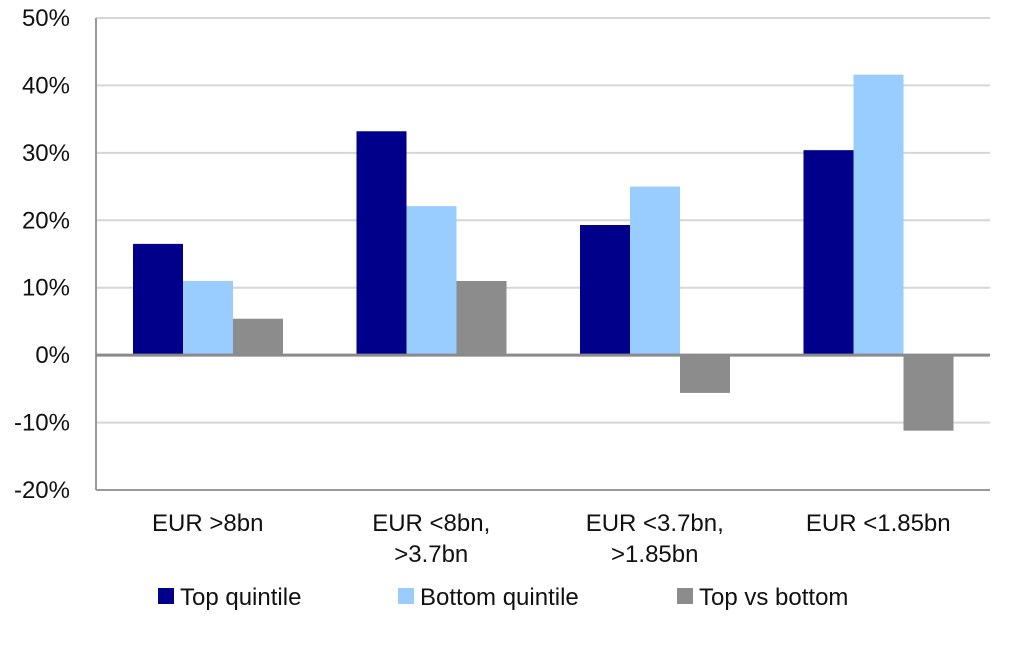  What do you see at coordinates (773, 597) in the screenshot?
I see `legend-label: Top vs bottom` at bounding box center [773, 597].